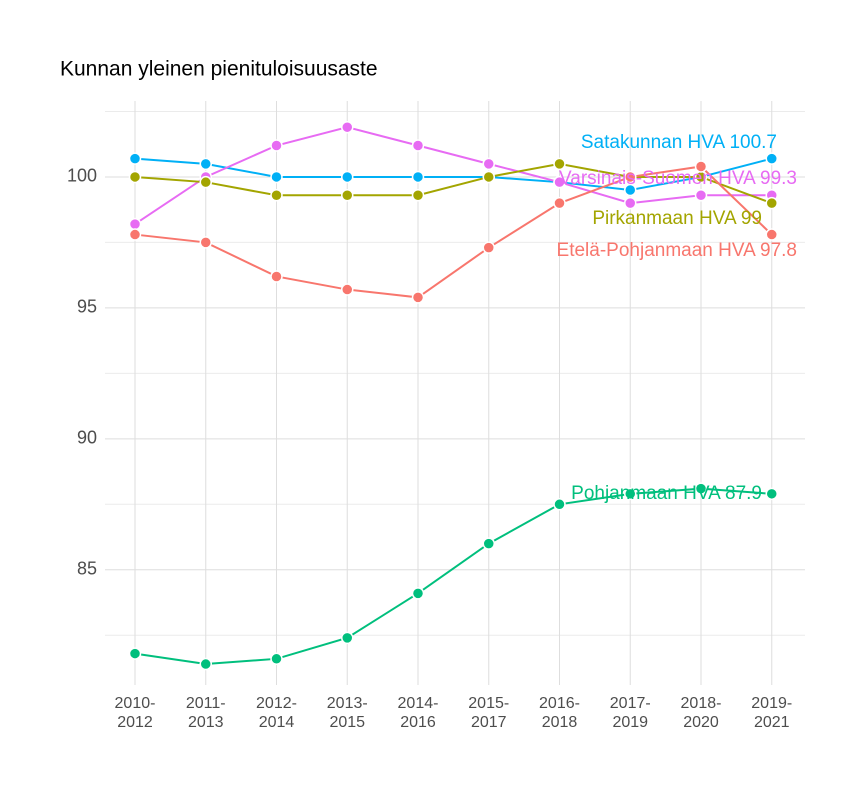  What do you see at coordinates (677, 250) in the screenshot?
I see `series-label: Etelä-Pohjanmaan HVA 97.8` at bounding box center [677, 250].